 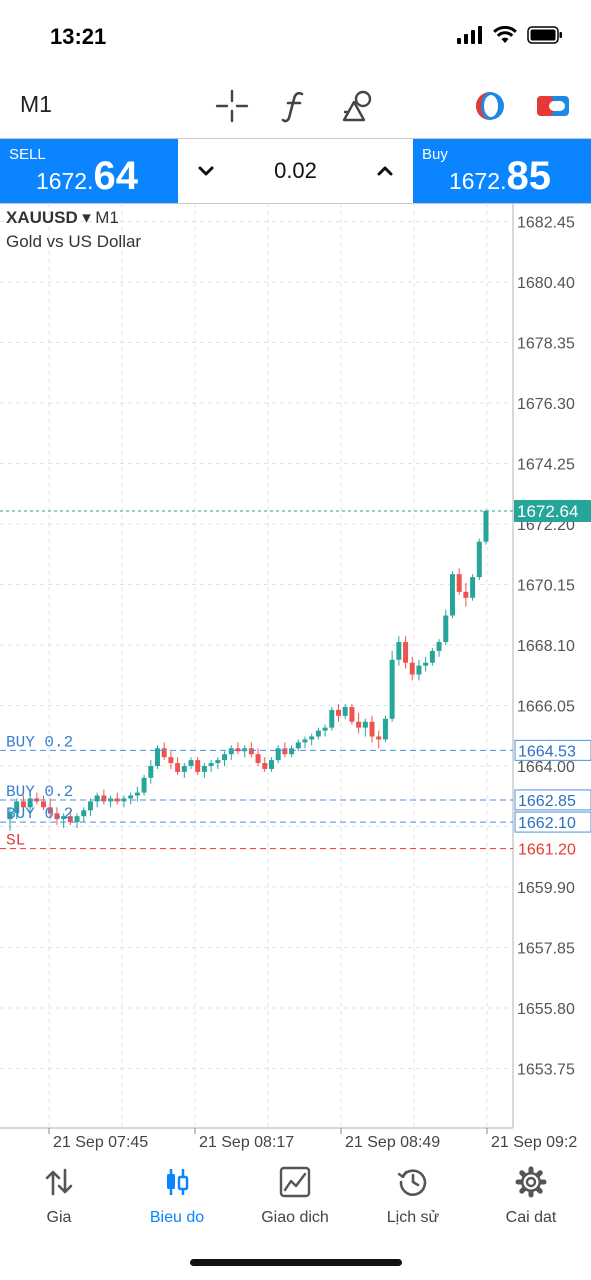 I want to click on chevron-up-icon, so click(x=385, y=171).